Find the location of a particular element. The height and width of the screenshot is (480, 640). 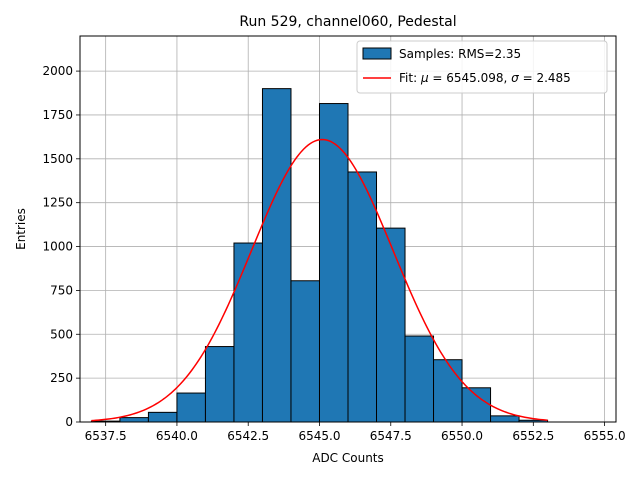

x-tick-label: 6545.0 is located at coordinates (319, 436).